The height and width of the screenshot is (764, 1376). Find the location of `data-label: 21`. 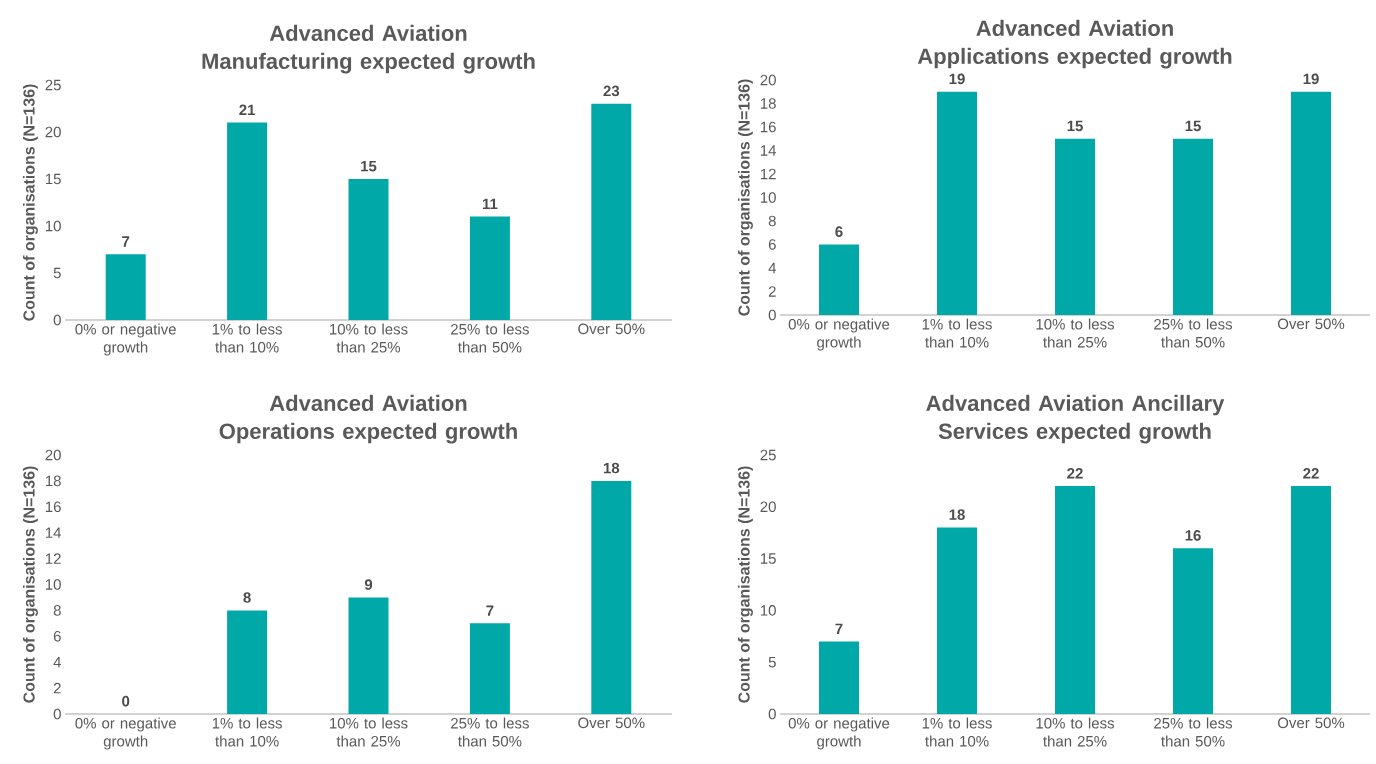

data-label: 21 is located at coordinates (247, 110).